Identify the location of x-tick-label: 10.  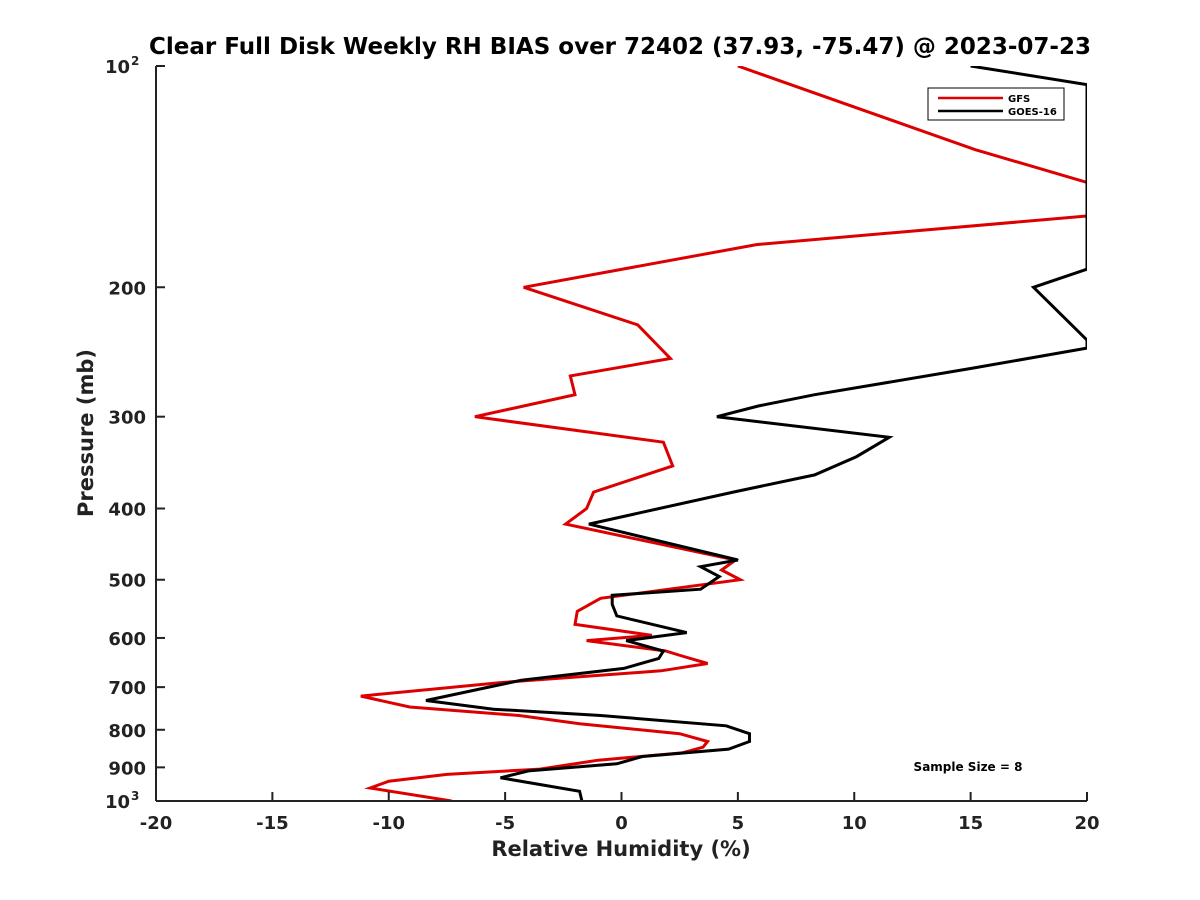
(854, 823).